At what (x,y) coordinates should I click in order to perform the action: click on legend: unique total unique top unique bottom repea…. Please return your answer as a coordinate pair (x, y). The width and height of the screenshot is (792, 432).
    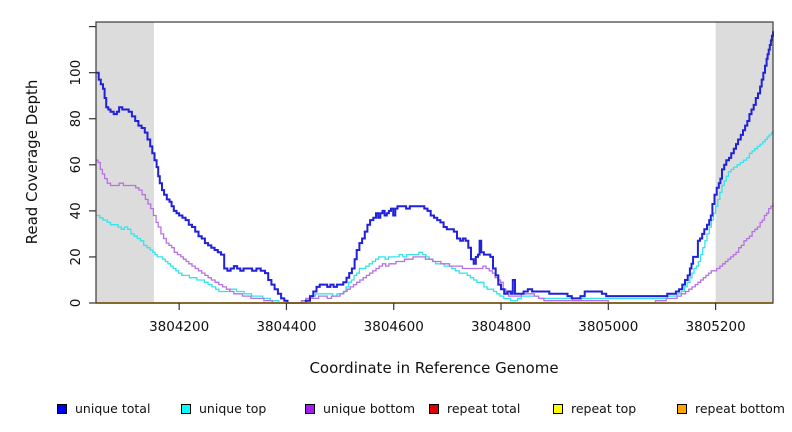
    Looking at the image, I should click on (396, 410).